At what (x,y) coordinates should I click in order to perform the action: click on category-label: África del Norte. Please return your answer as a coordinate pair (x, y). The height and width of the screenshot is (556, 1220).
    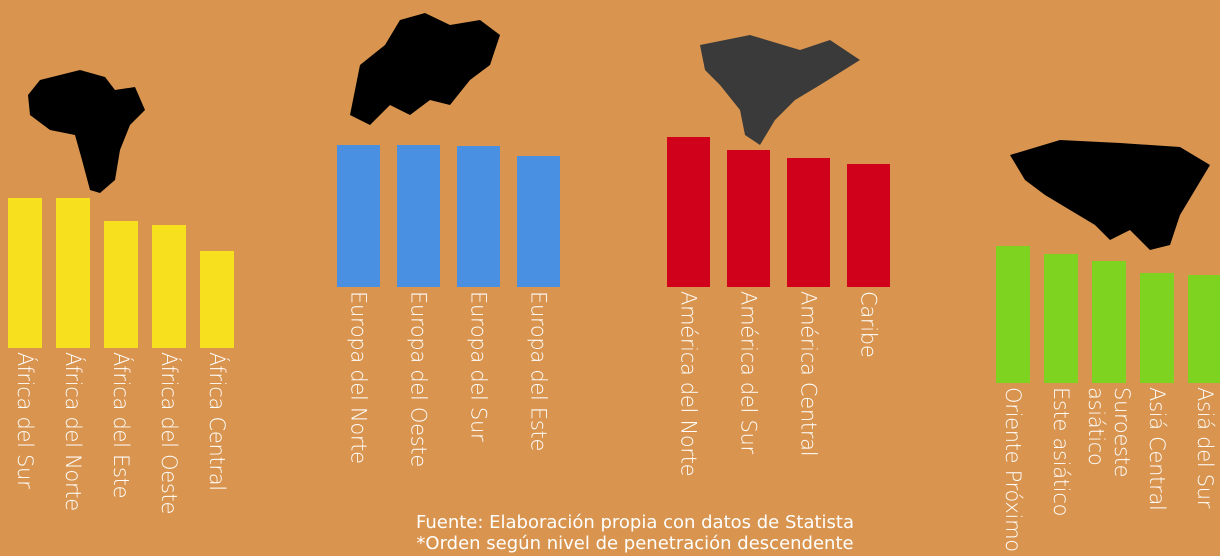
    Looking at the image, I should click on (73, 431).